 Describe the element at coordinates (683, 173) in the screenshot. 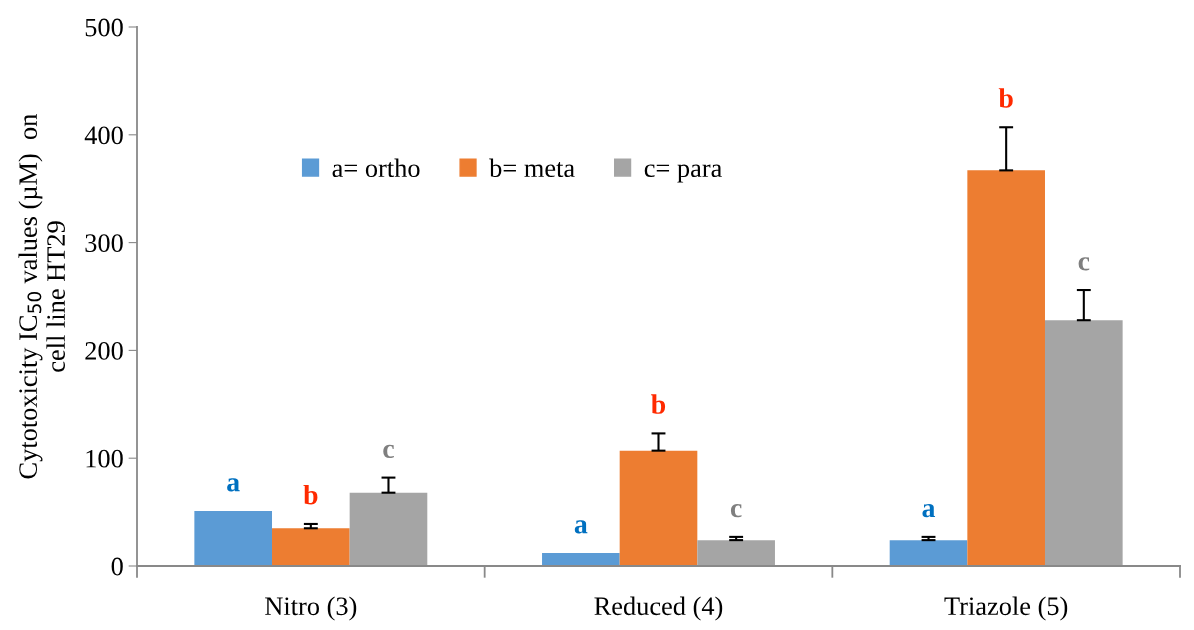

I see `legend-label: c= para` at that location.